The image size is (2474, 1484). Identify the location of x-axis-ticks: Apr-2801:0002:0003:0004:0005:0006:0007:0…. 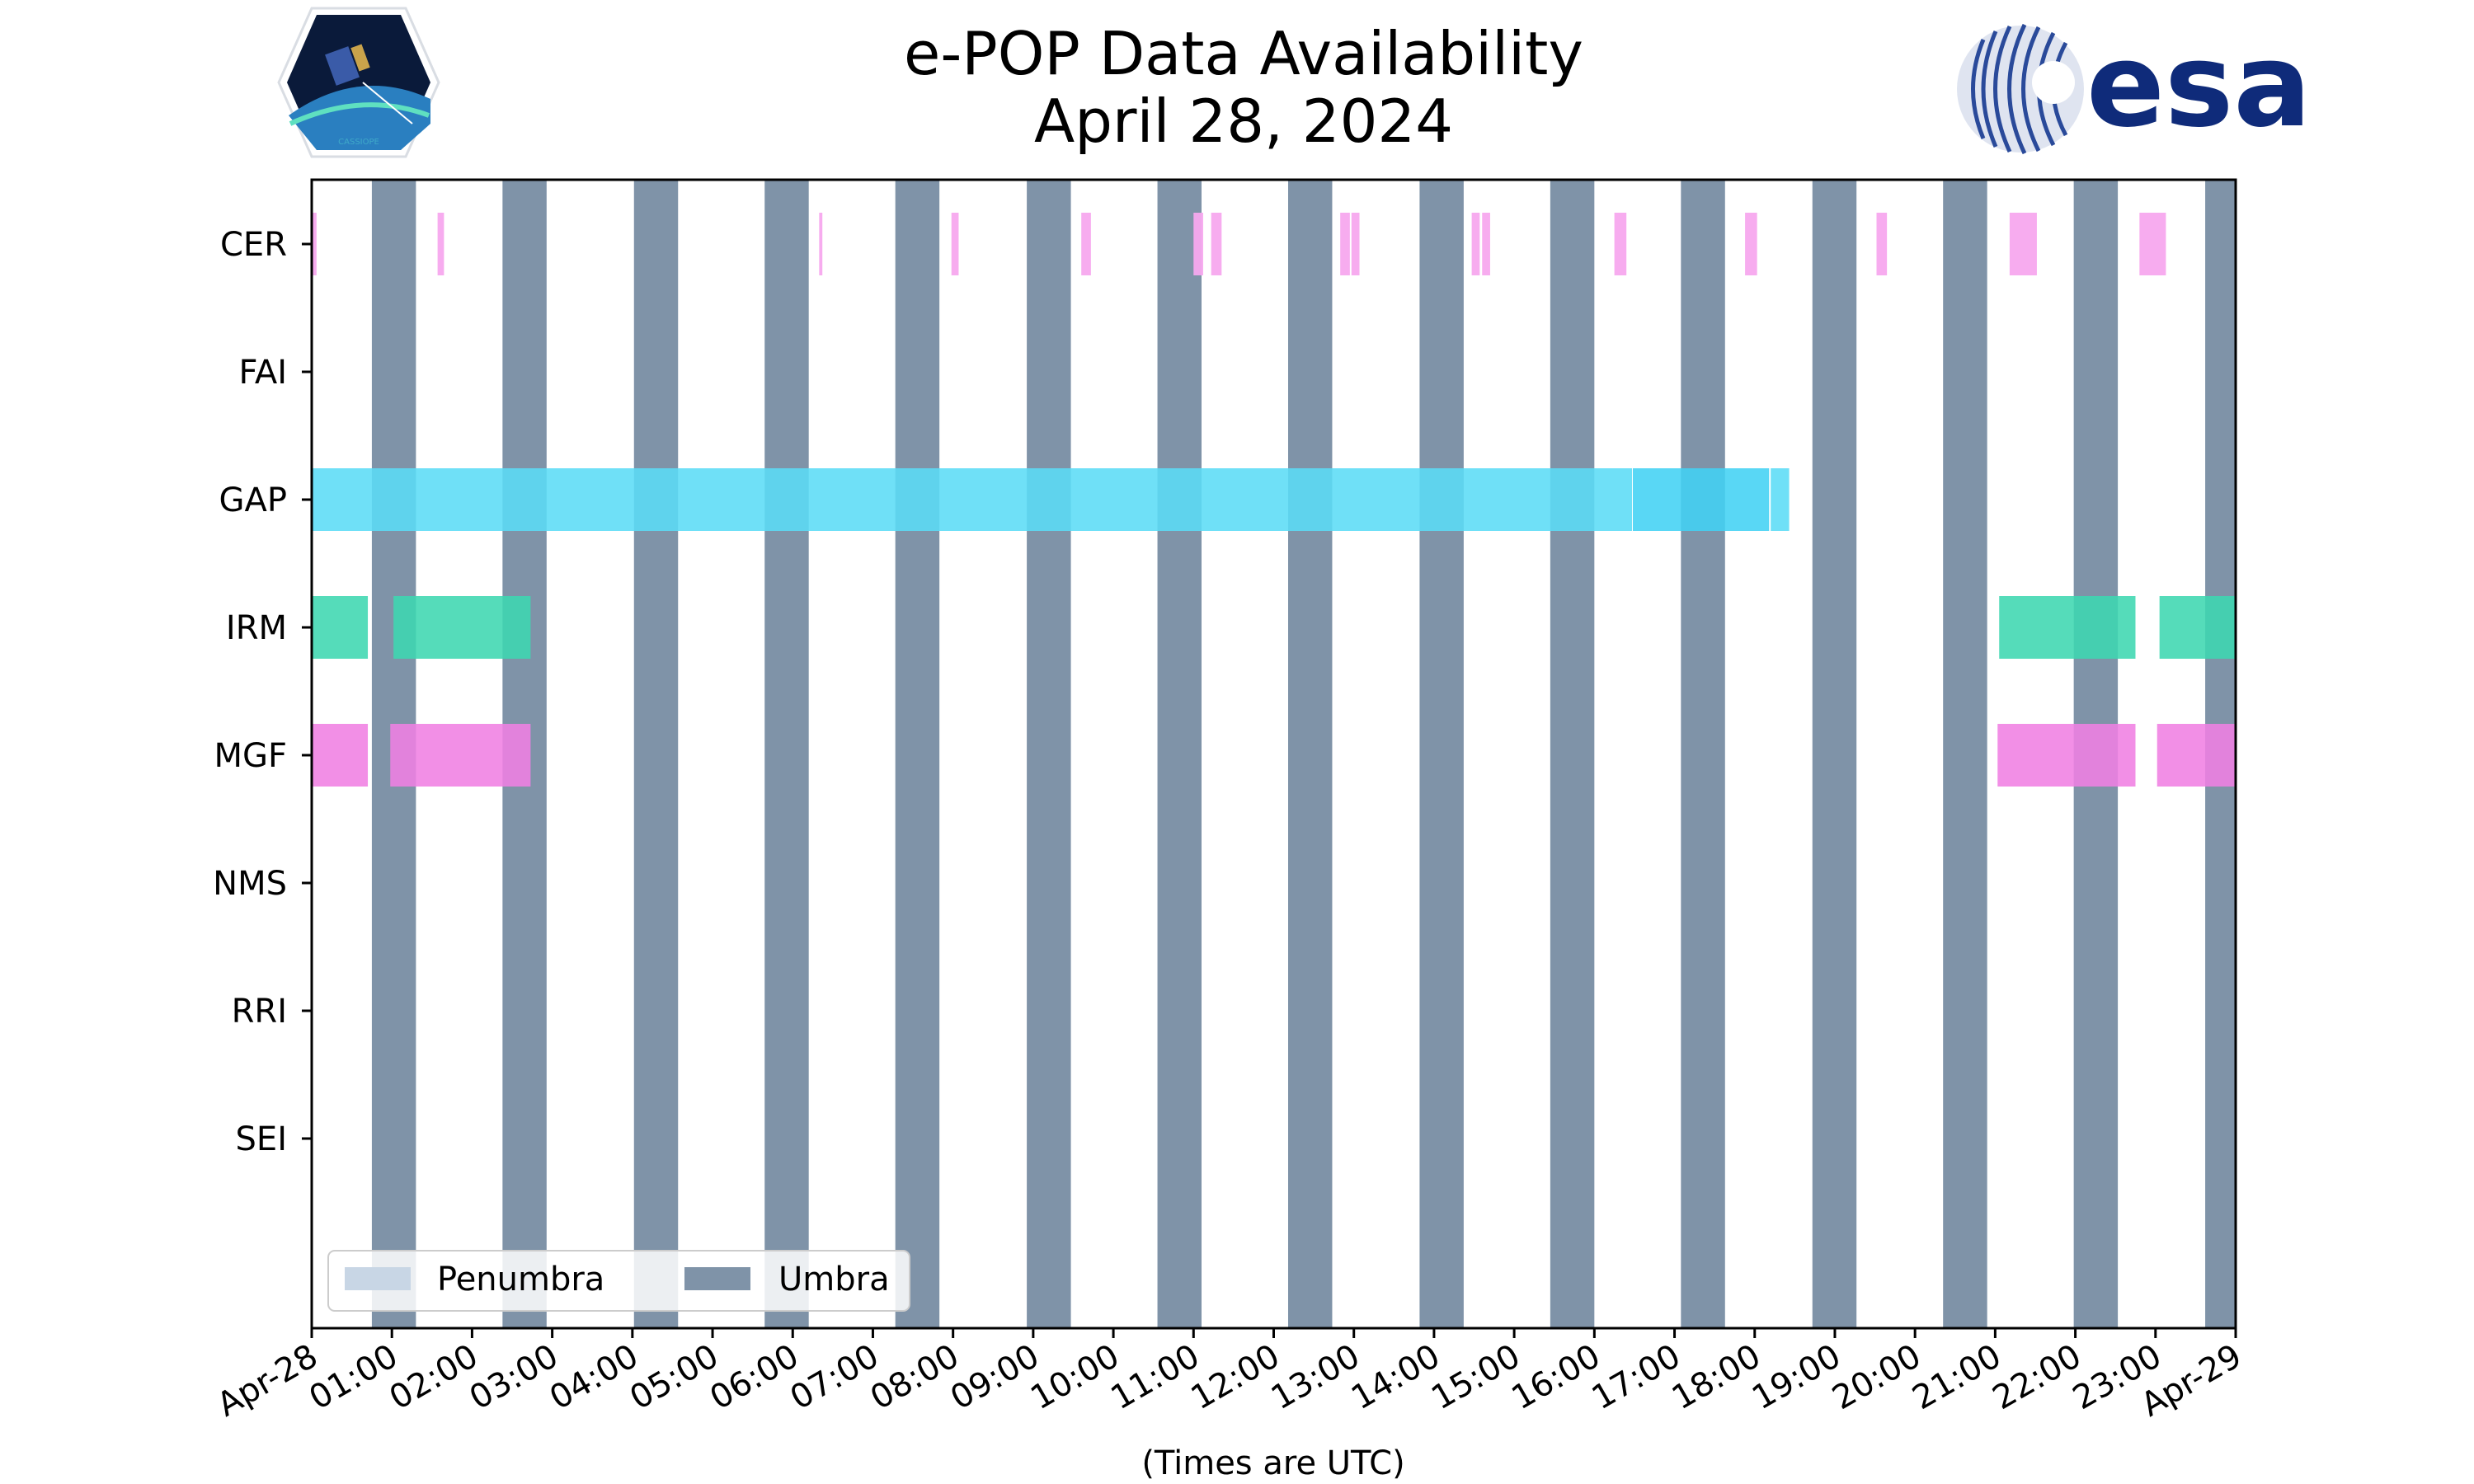
(1229, 1376).